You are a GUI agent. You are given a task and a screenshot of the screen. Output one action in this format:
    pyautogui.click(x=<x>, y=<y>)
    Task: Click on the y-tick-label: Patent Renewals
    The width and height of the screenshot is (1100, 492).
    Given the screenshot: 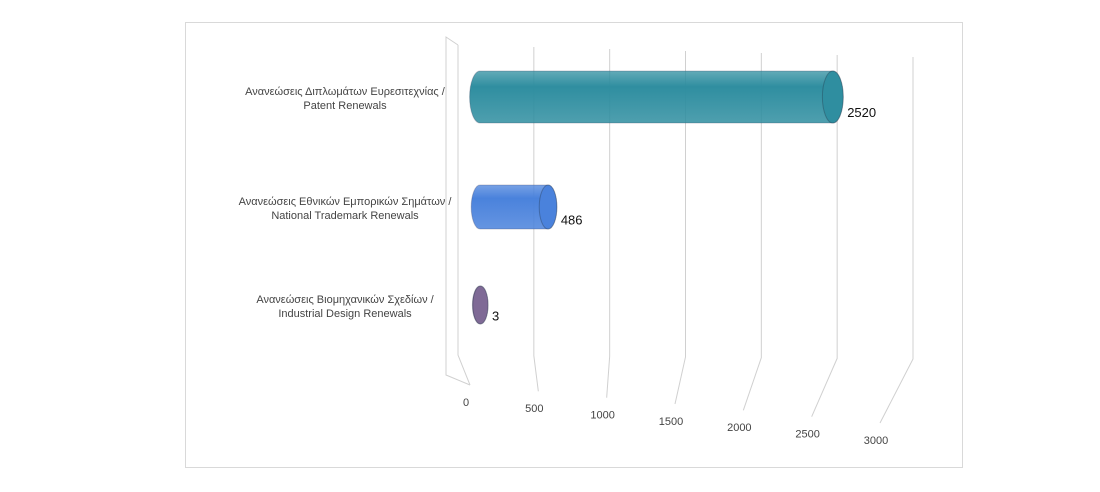 What is the action you would take?
    pyautogui.click(x=345, y=106)
    